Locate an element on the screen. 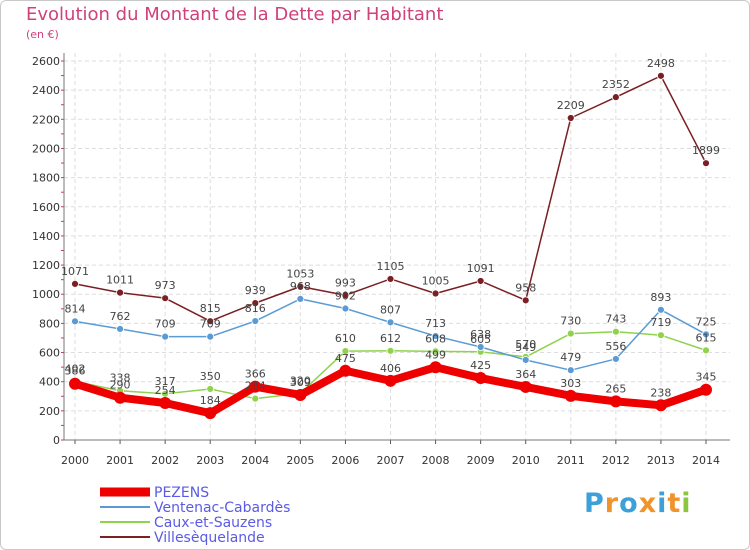  y-tick-label: 2400 is located at coordinates (46, 90).